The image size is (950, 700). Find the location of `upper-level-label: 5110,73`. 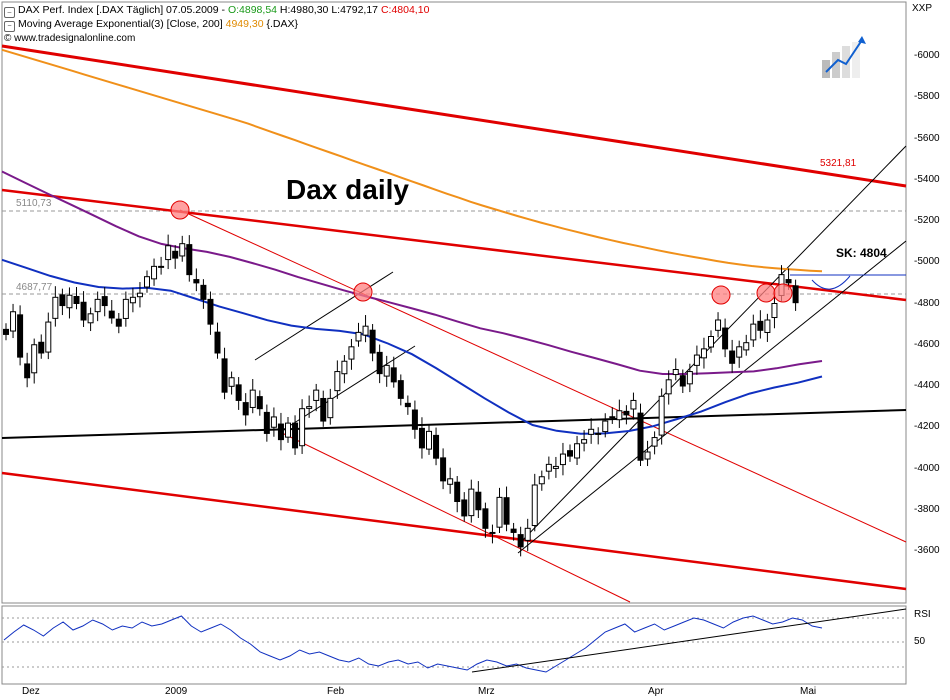

upper-level-label: 5110,73 is located at coordinates (34, 203).